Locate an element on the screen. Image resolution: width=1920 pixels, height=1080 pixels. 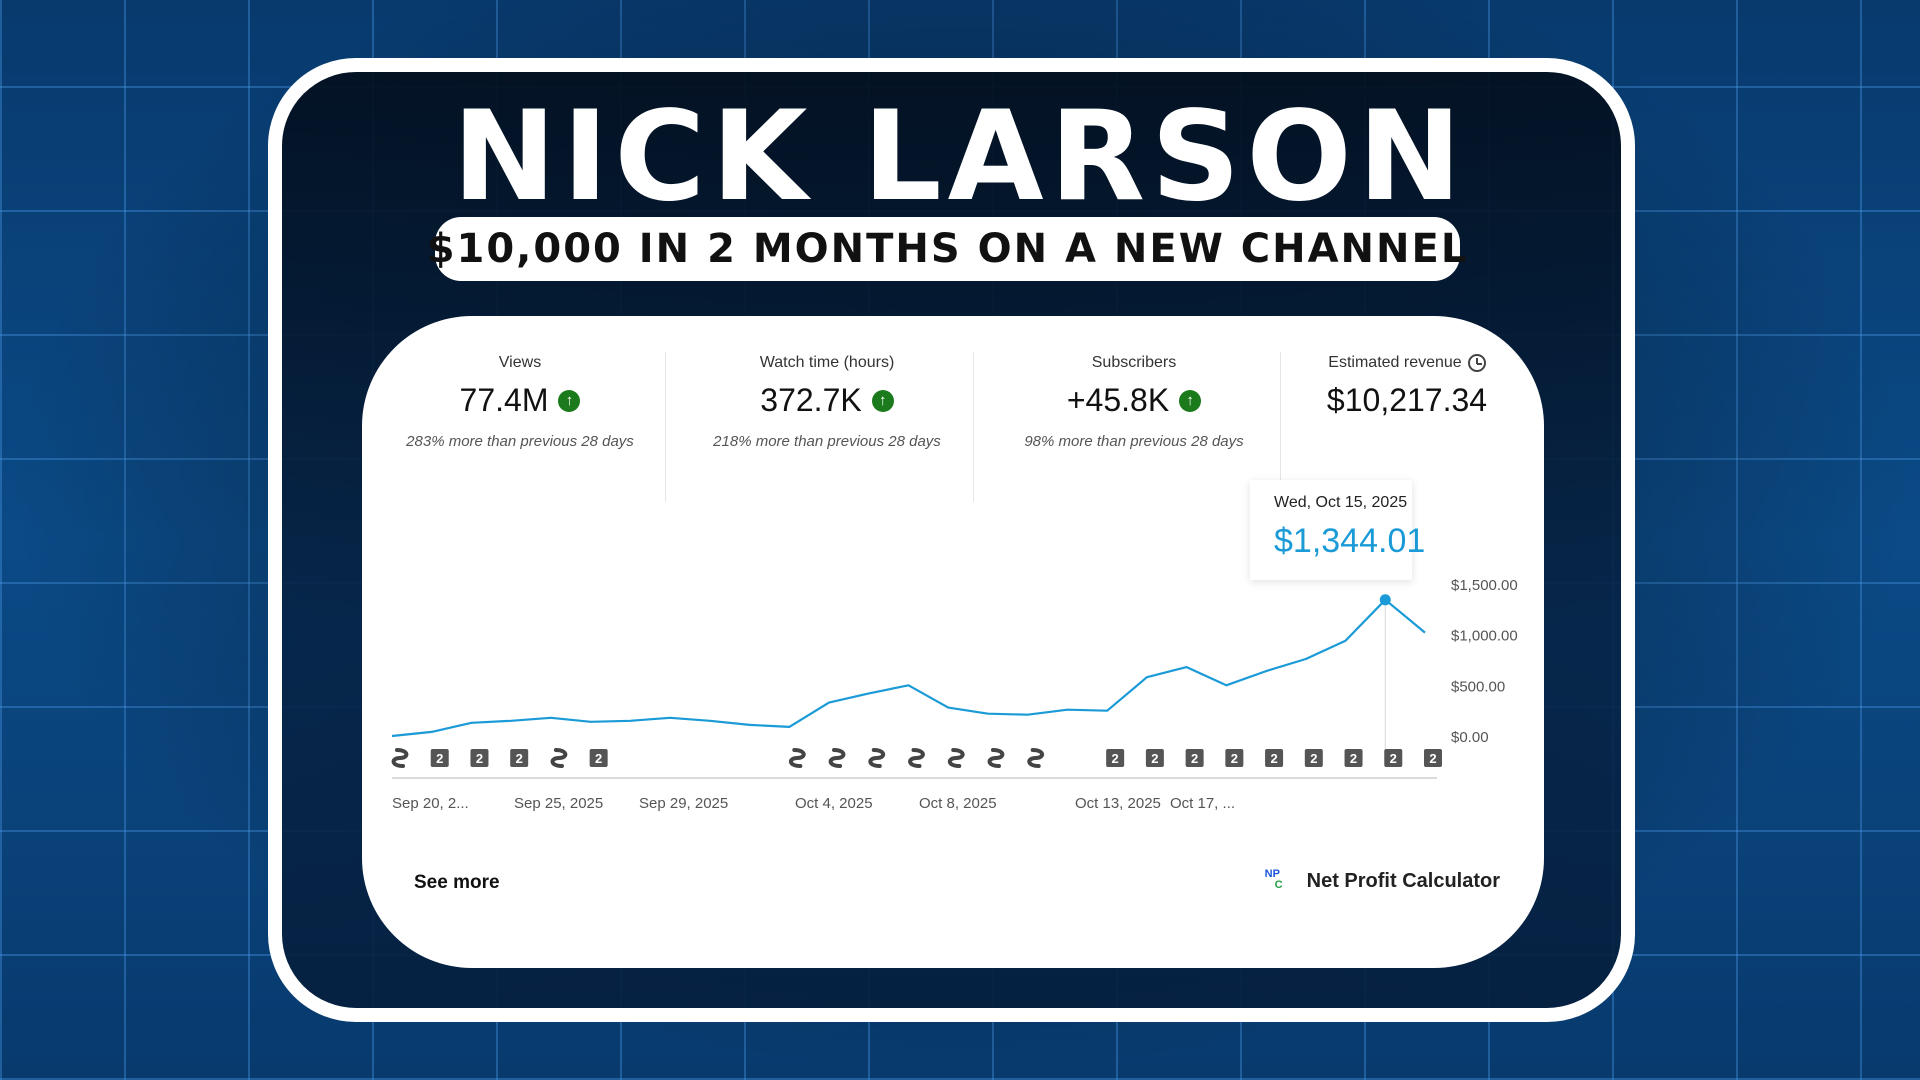
subtitle-pill: $10,000 IN 2 MONTHS ON A NEW CHANNEL is located at coordinates (946, 249).